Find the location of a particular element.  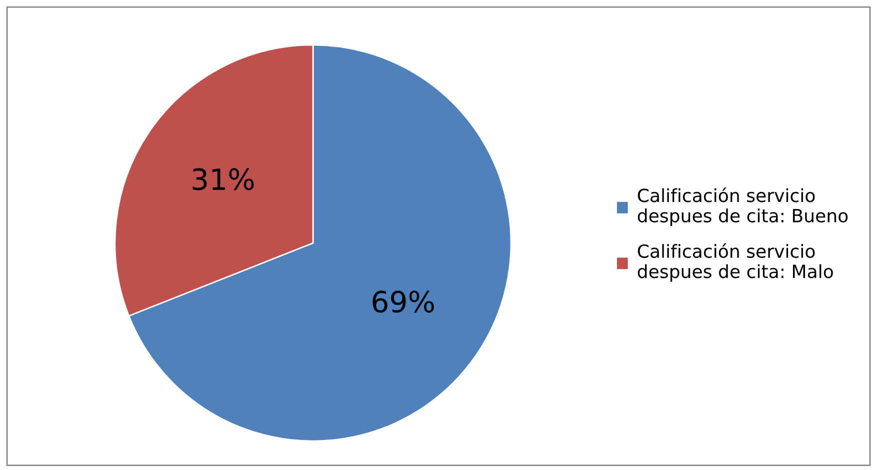

legend-label: Calificación servicio despues de cita: Malo is located at coordinates (735, 262).